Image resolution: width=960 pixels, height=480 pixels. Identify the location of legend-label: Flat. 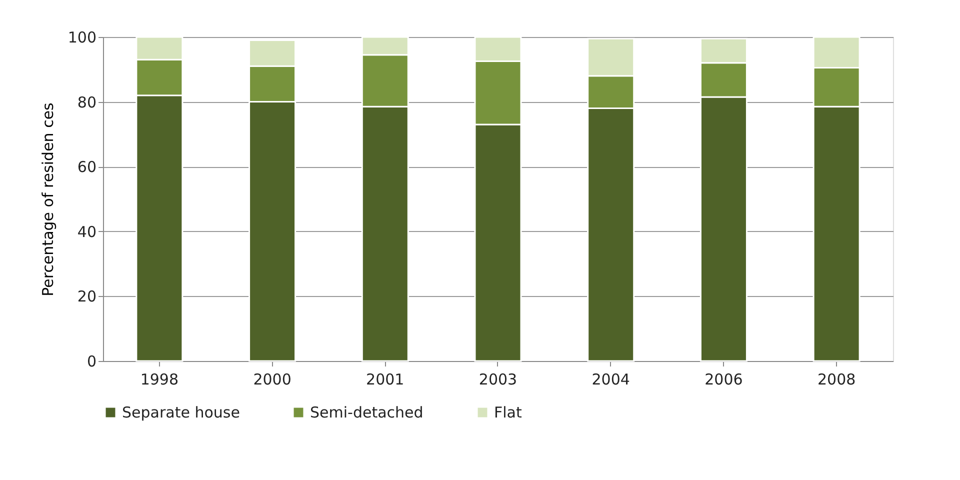
(508, 413).